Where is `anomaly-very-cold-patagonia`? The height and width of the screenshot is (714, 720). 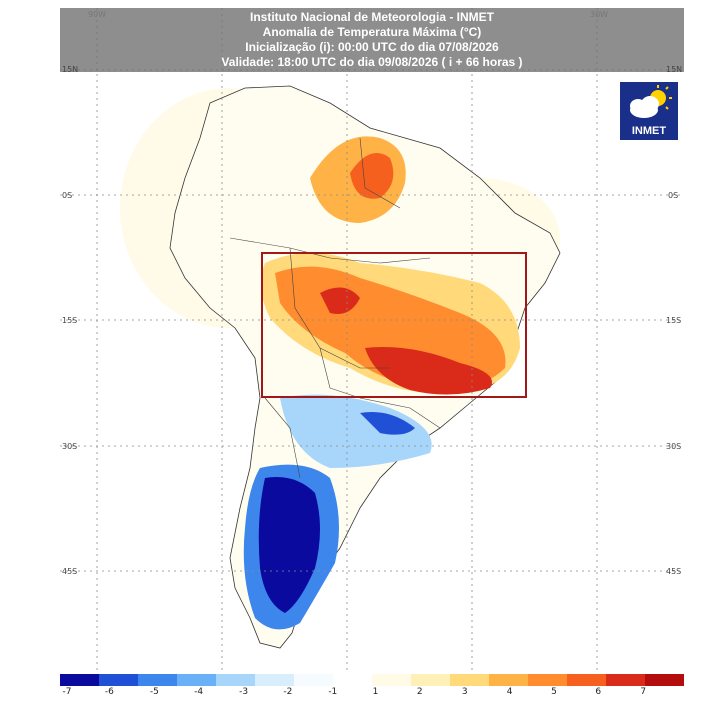 anomaly-very-cold-patagonia is located at coordinates (289, 545).